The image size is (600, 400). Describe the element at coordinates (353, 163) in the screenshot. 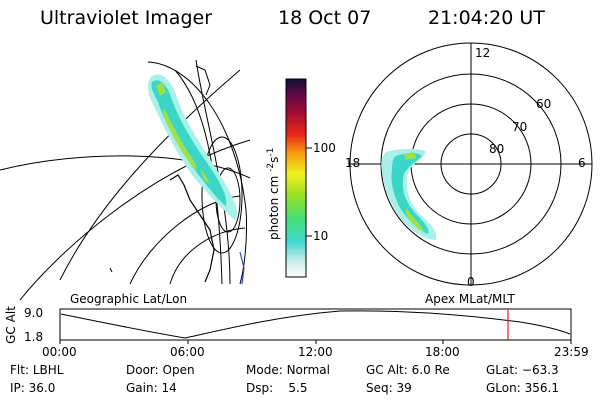

I see `polar-label-18: 18` at that location.